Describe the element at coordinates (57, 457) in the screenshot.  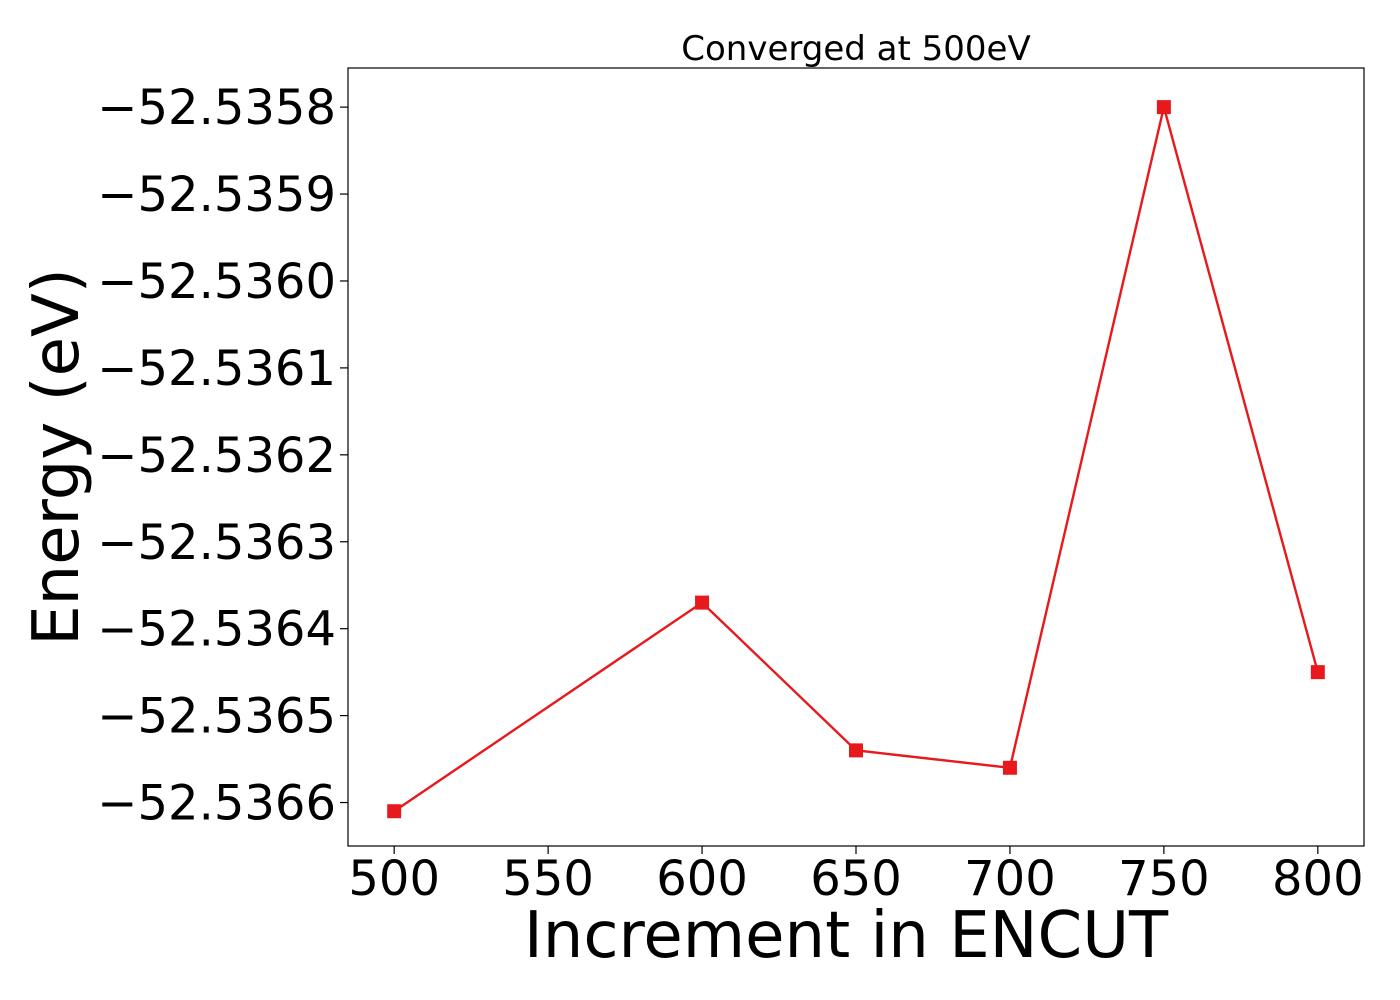
I see `y-axis-label: Energy (eV)` at that location.